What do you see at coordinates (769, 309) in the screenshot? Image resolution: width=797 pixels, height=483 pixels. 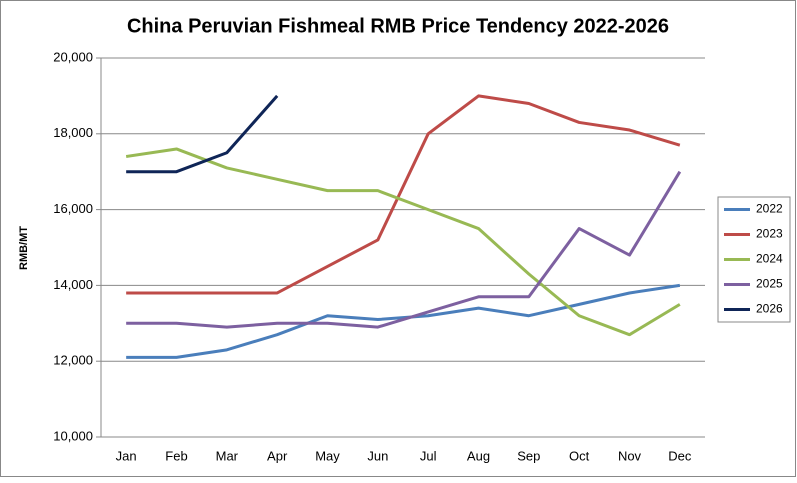 I see `legend-label: 2026` at bounding box center [769, 309].